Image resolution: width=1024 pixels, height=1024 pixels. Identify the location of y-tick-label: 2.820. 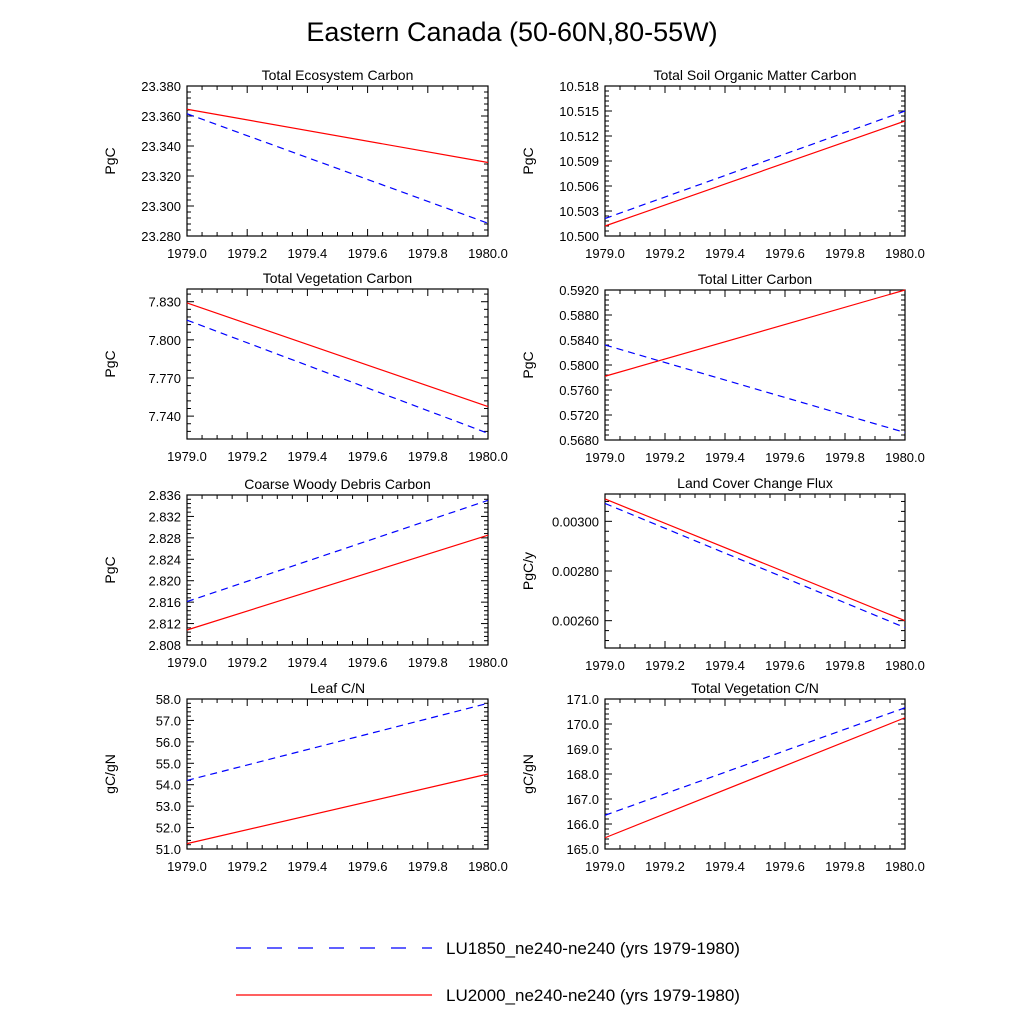
(164, 581).